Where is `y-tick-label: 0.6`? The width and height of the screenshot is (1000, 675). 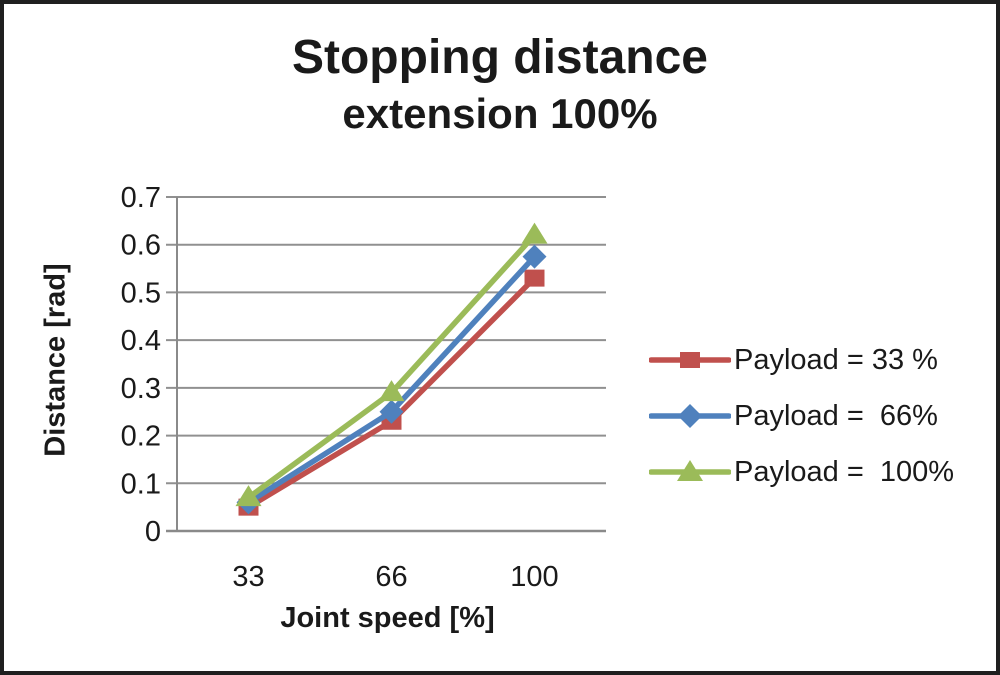
y-tick-label: 0.6 is located at coordinates (141, 246).